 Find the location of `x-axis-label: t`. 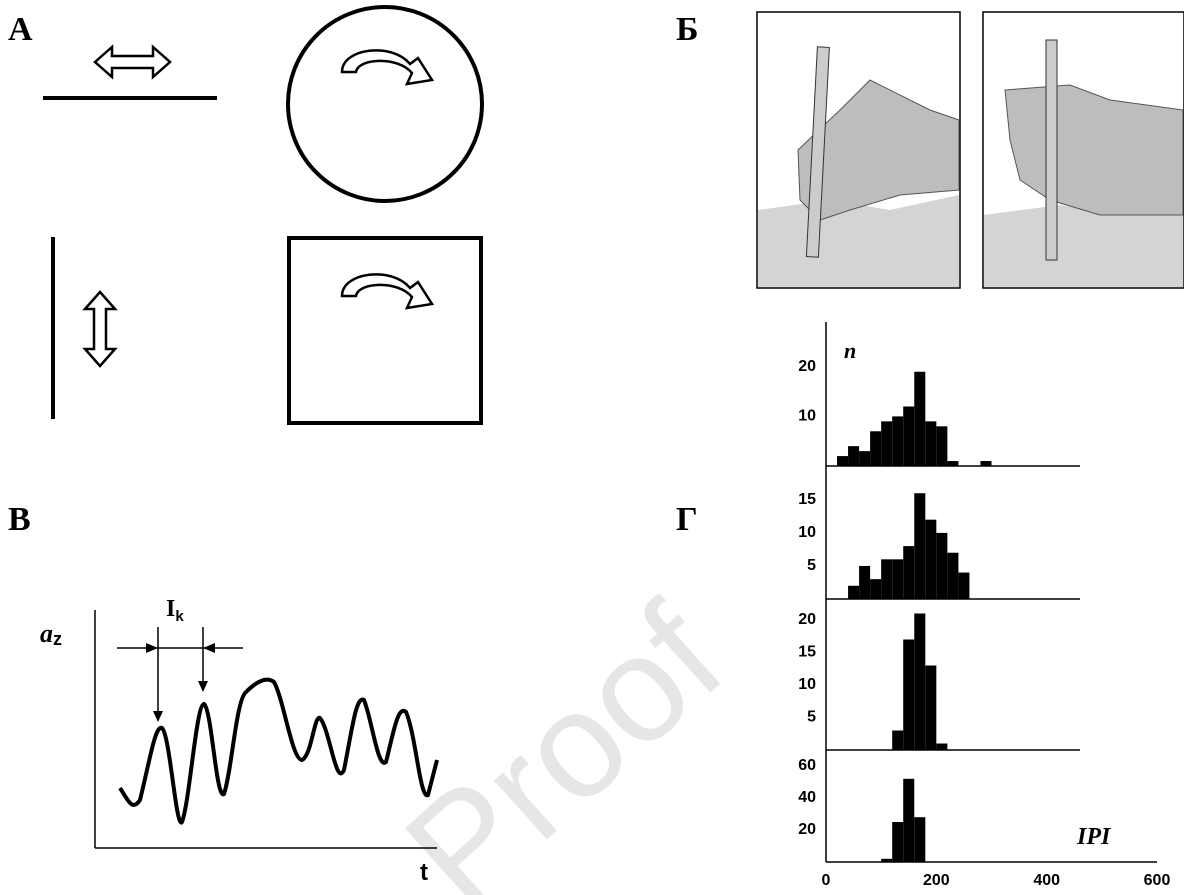

x-axis-label: t is located at coordinates (424, 872).